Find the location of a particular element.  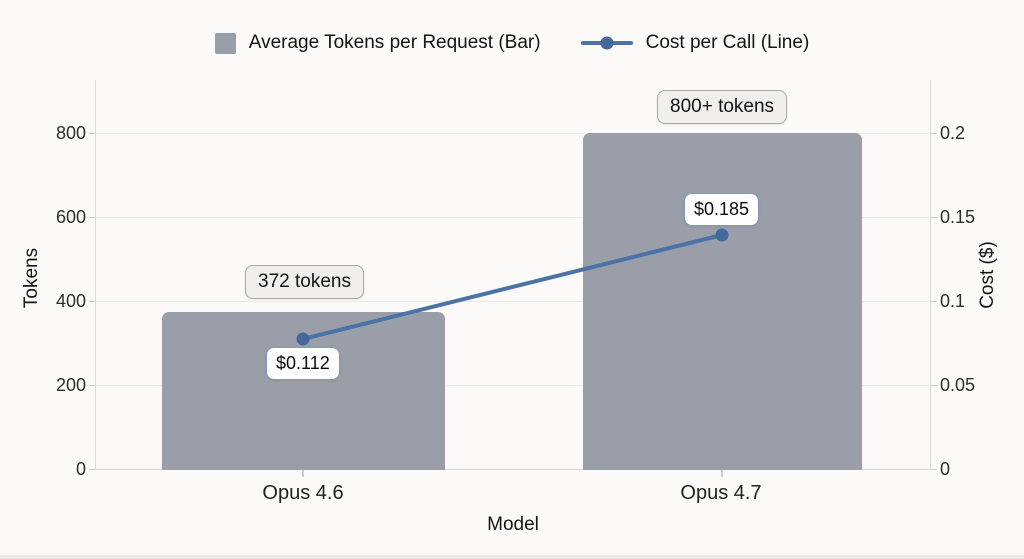

x-tick-label-opus-4-7: Opus 4.7 is located at coordinates (721, 493).